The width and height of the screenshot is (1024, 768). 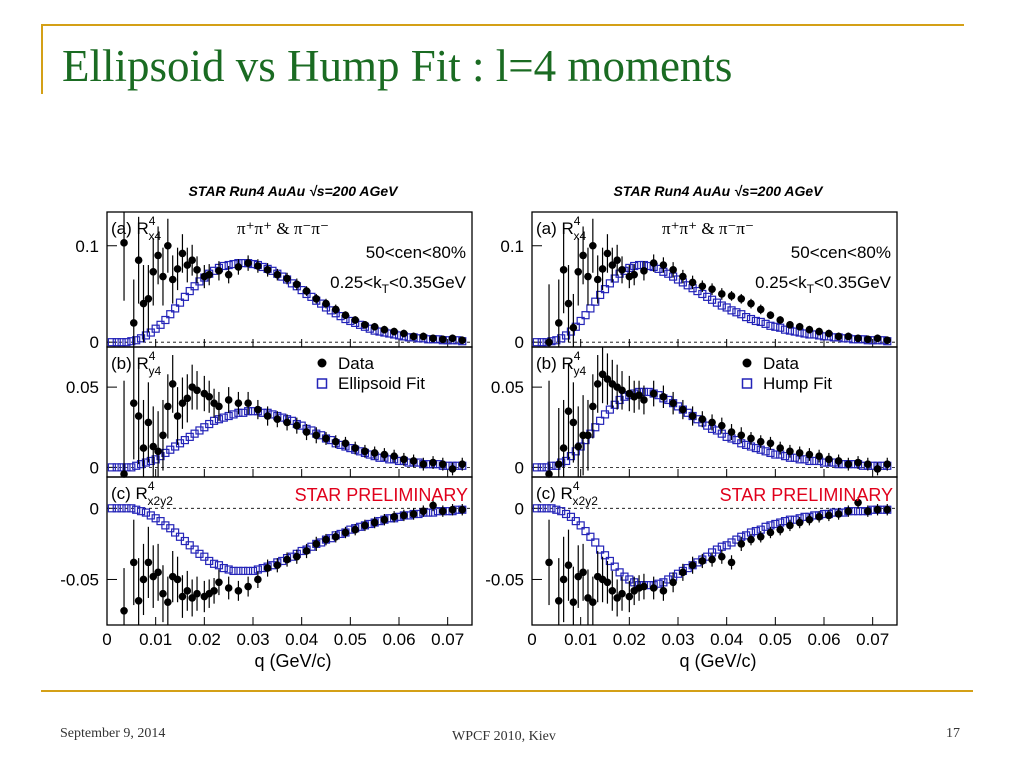 What do you see at coordinates (504, 579) in the screenshot?
I see `y-tick-label: -0.05` at bounding box center [504, 579].